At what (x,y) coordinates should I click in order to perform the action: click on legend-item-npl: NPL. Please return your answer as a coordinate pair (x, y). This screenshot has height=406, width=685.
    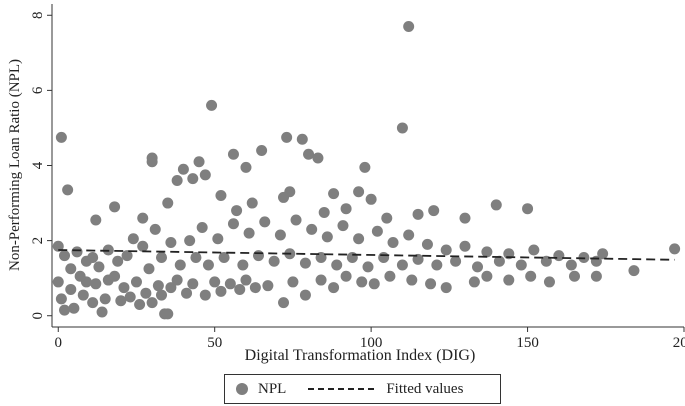
    Looking at the image, I should click on (255, 389).